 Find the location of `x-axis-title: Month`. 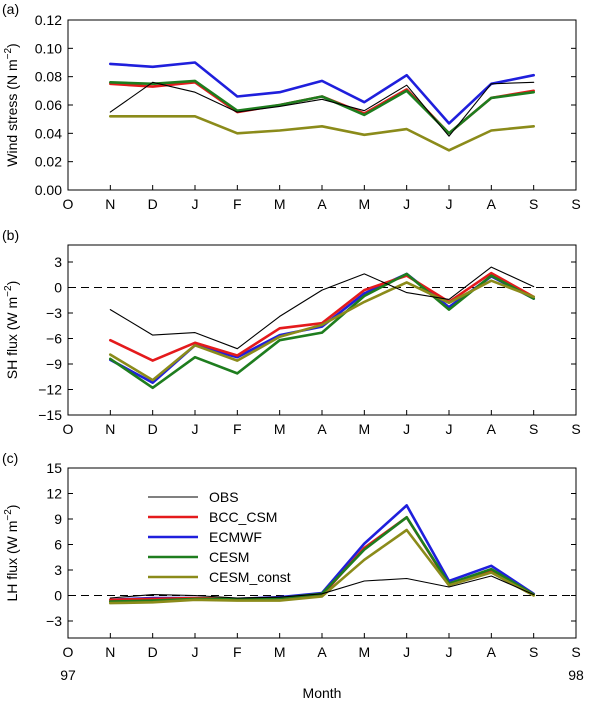

x-axis-title: Month is located at coordinates (322, 693).